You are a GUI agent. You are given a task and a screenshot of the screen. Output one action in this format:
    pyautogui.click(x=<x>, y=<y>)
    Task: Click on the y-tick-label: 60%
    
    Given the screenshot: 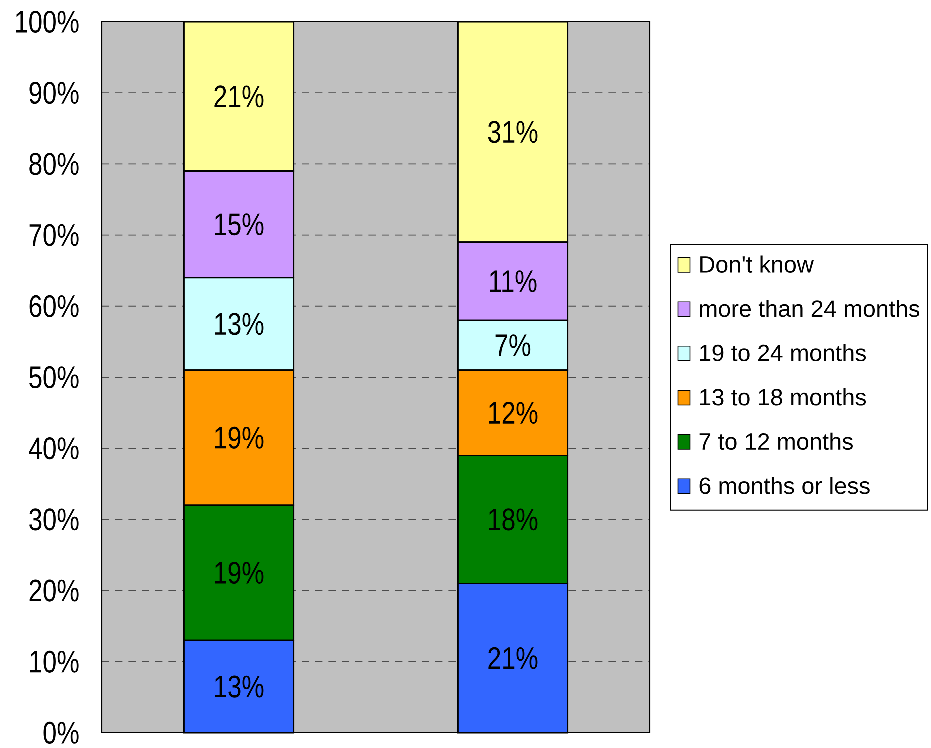 What is the action you would take?
    pyautogui.click(x=54, y=306)
    